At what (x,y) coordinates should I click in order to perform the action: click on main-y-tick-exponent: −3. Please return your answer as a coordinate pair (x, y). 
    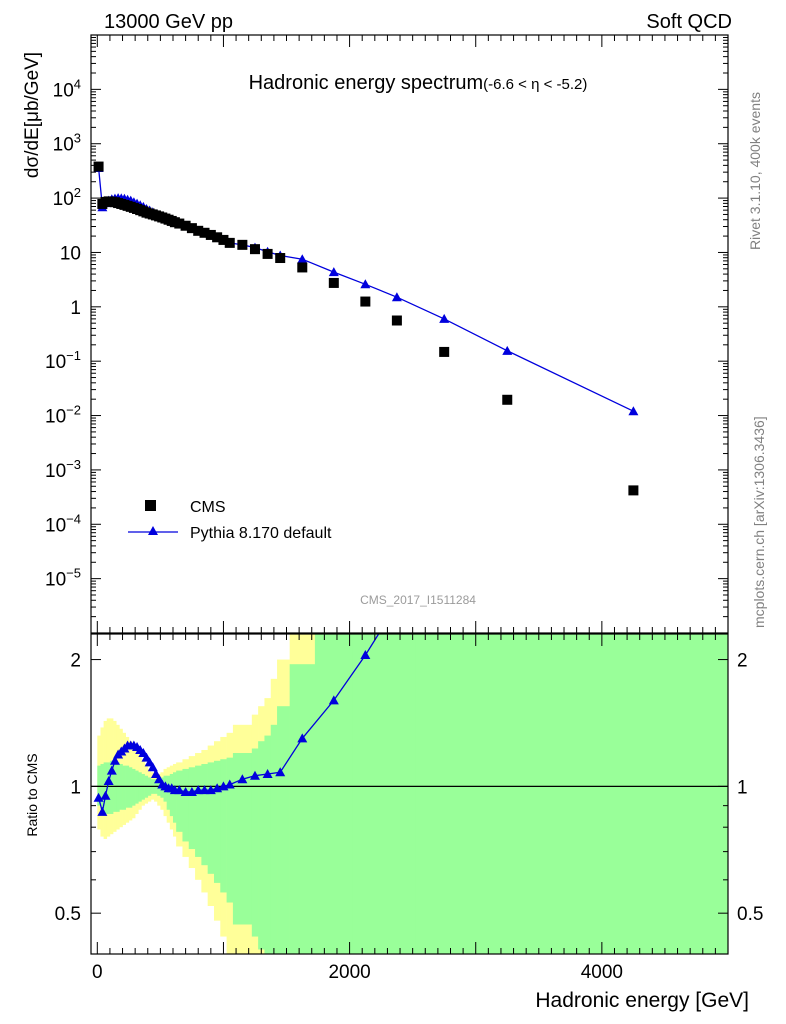
    Looking at the image, I should click on (73, 464).